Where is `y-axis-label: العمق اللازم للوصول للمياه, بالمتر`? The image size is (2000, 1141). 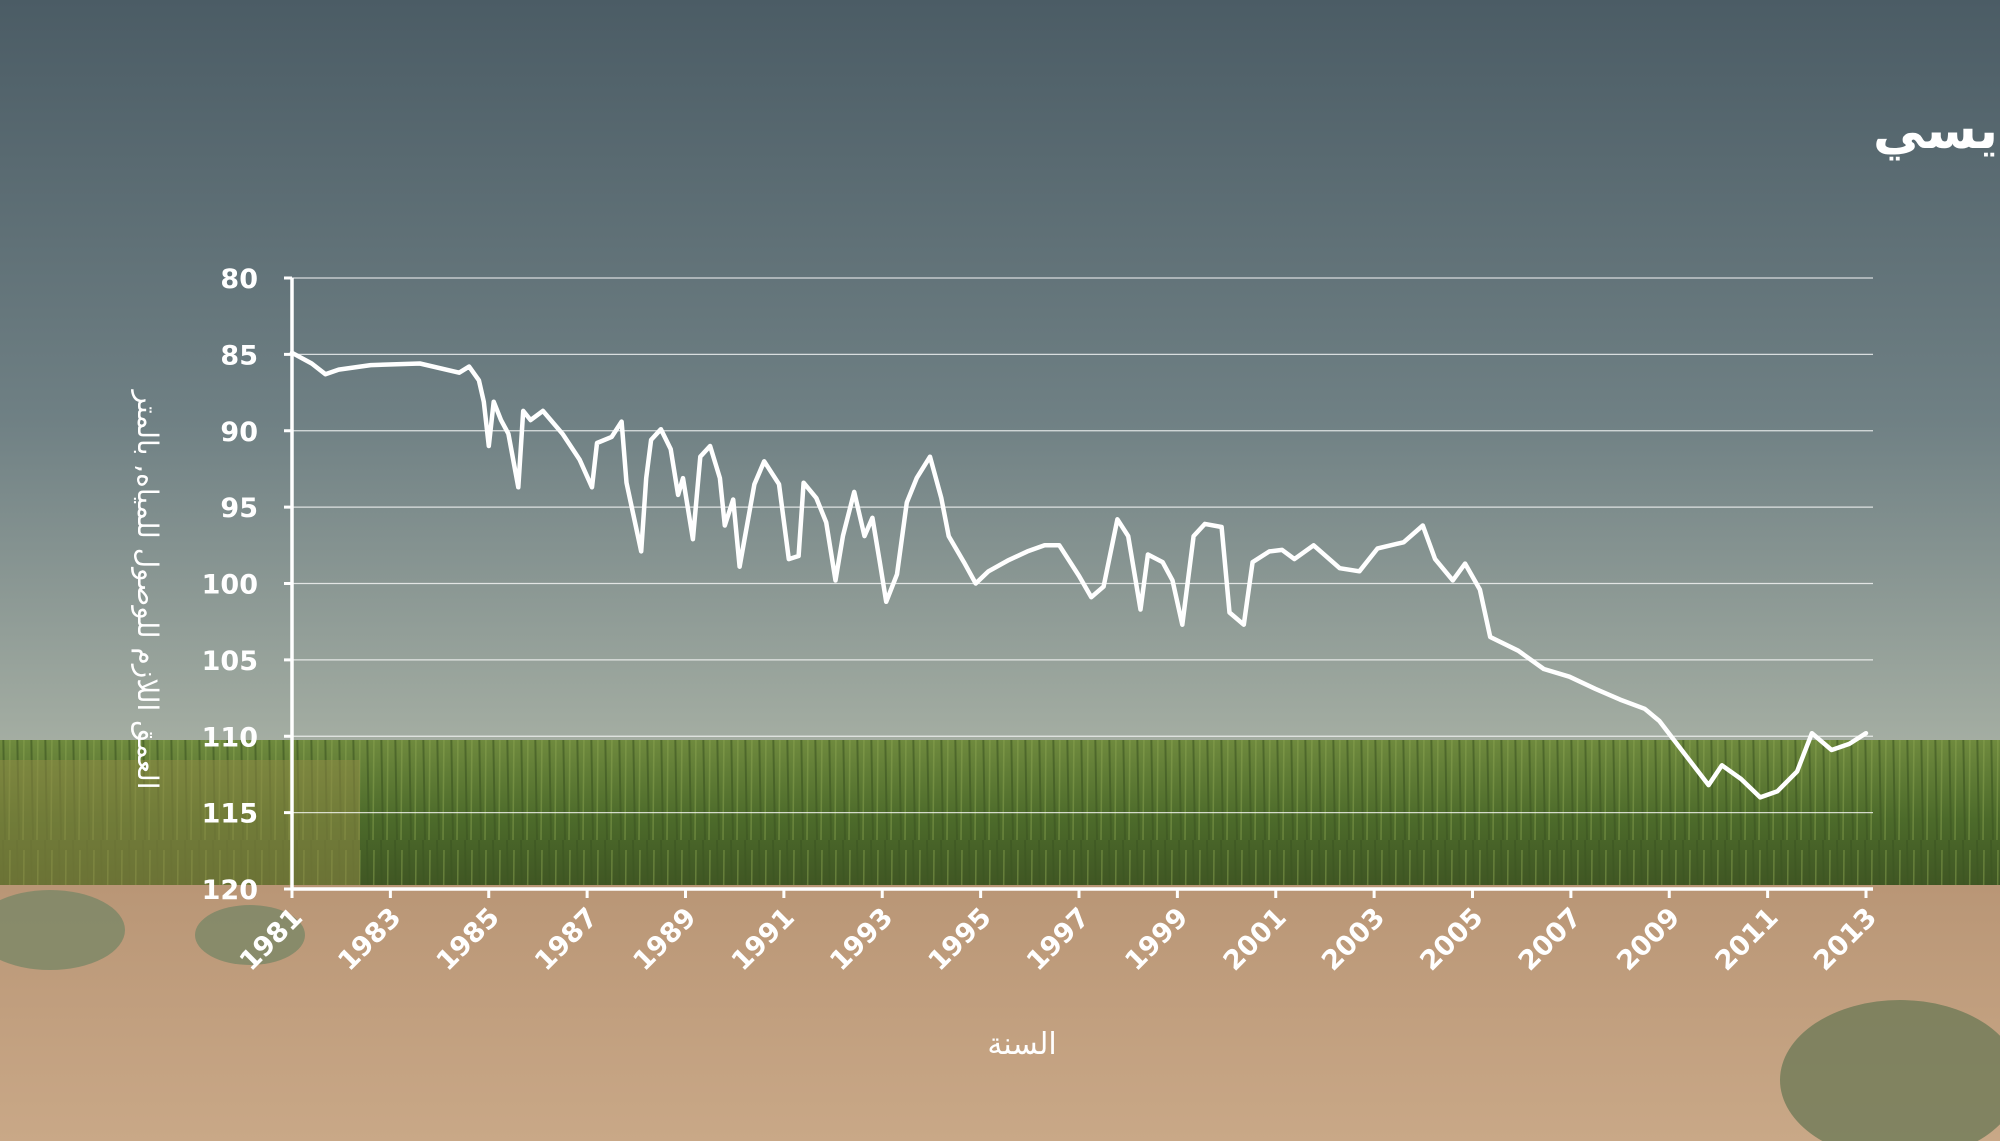 y-axis-label: العمق اللازم للوصول للمياه, بالمتر is located at coordinates (147, 588).